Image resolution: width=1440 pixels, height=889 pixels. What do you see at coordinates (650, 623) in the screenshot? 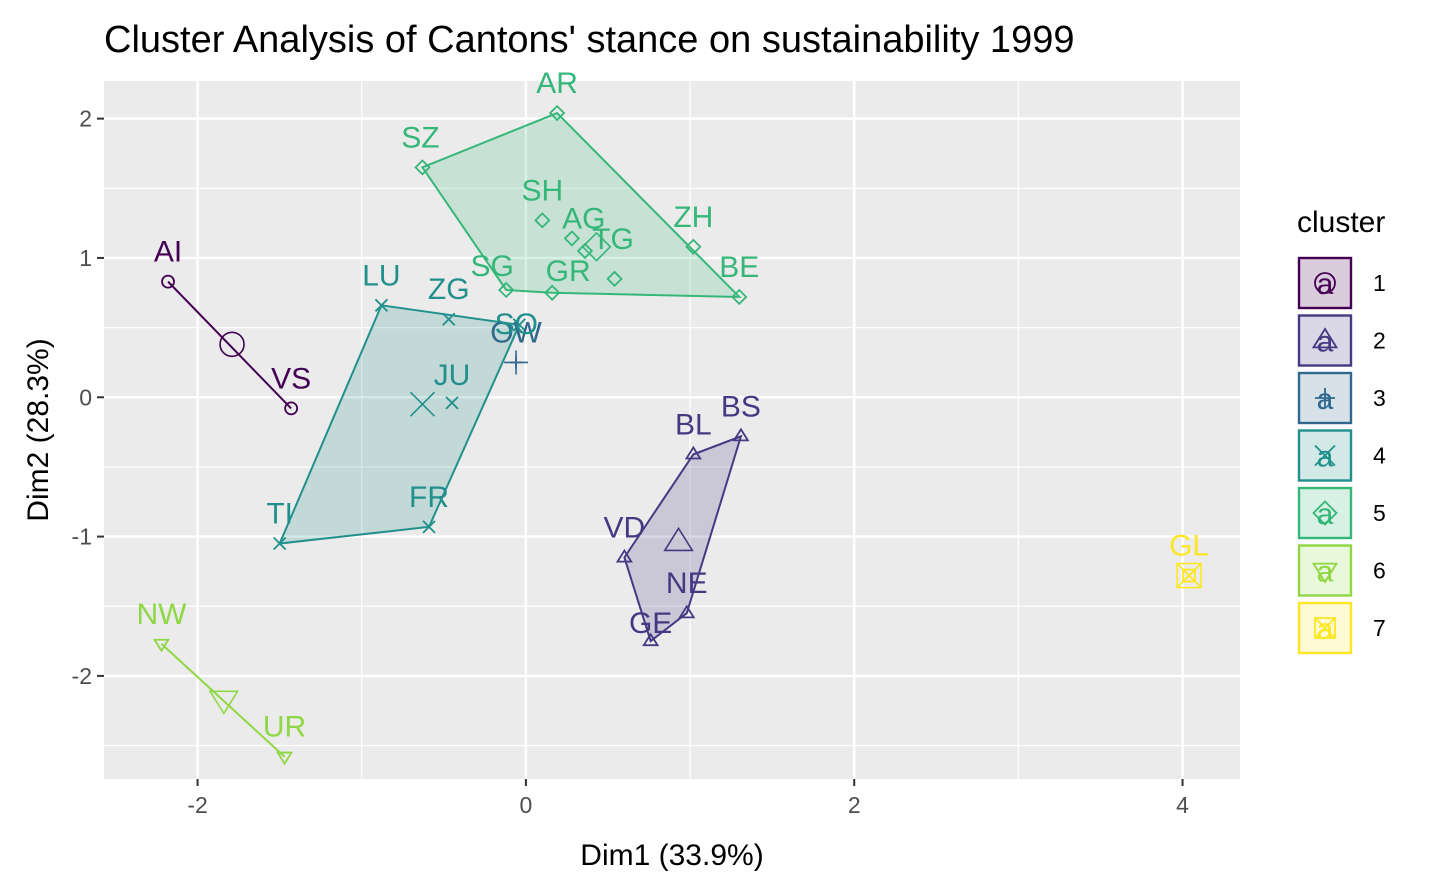
I see `point-label-GE: GE` at bounding box center [650, 623].